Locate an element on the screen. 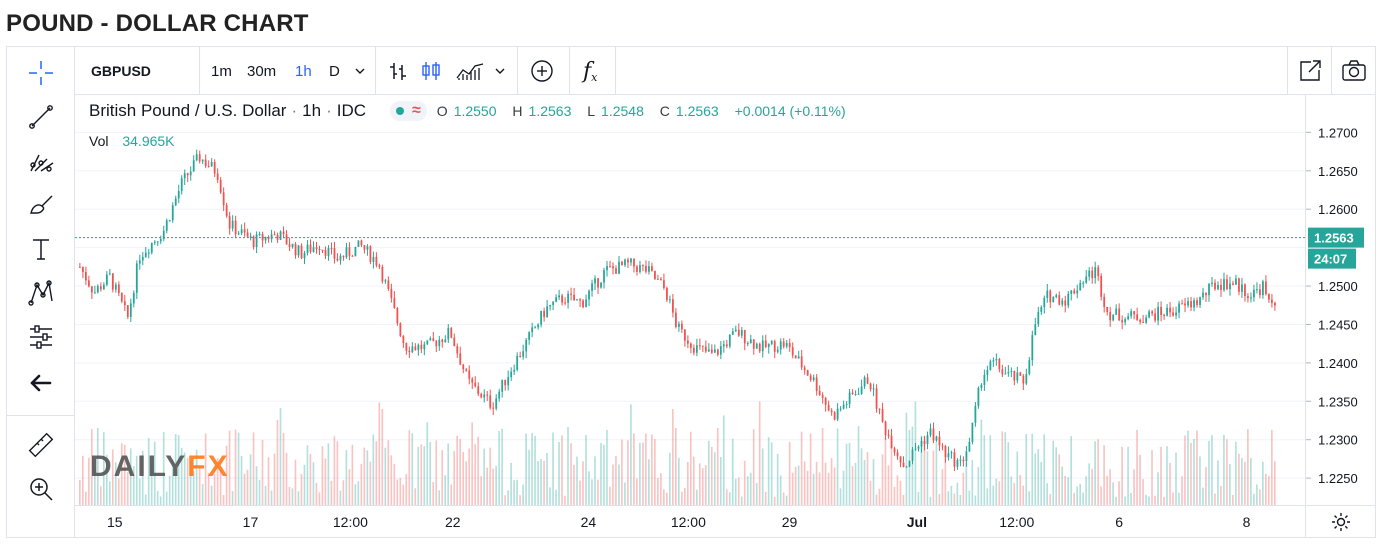  crosshair-tool-button is located at coordinates (41, 73).